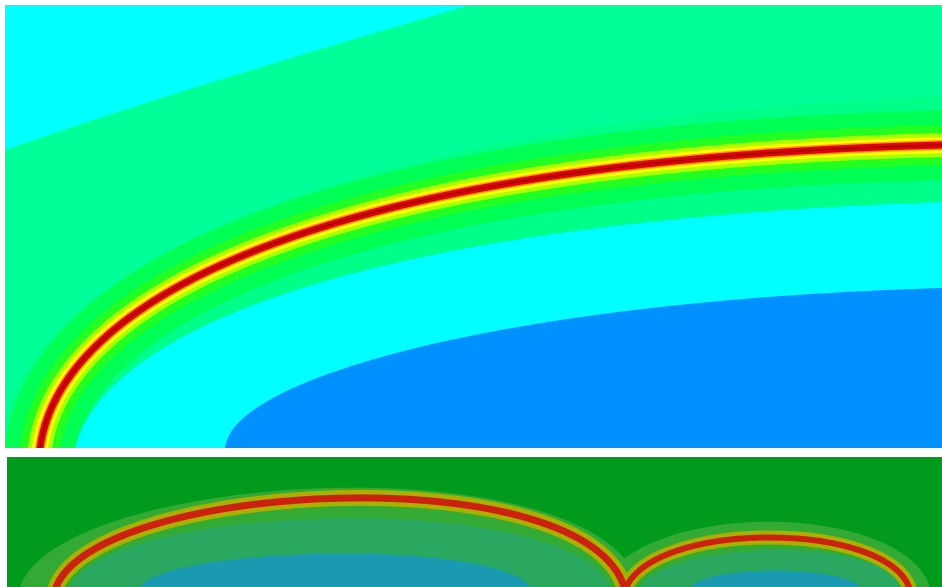 Image resolution: width=942 pixels, height=587 pixels. What do you see at coordinates (335, 570) in the screenshot?
I see `core-left` at bounding box center [335, 570].